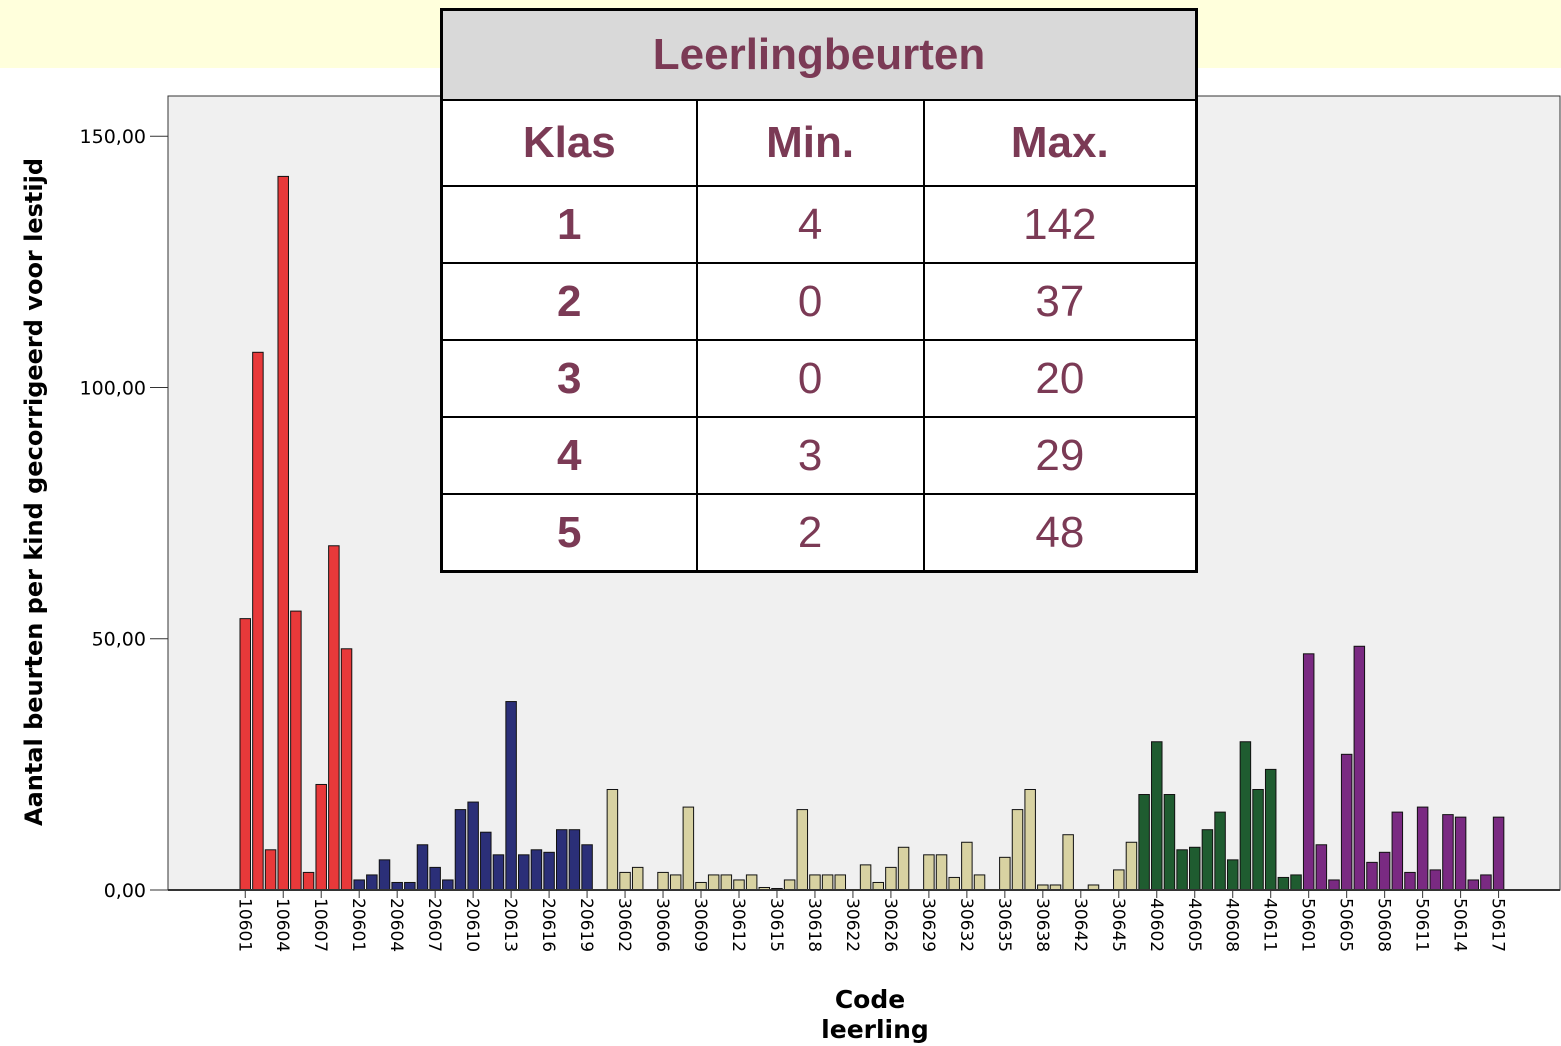 This screenshot has width=1561, height=1046. I want to click on x-tick-label: 30606, so click(662, 925).